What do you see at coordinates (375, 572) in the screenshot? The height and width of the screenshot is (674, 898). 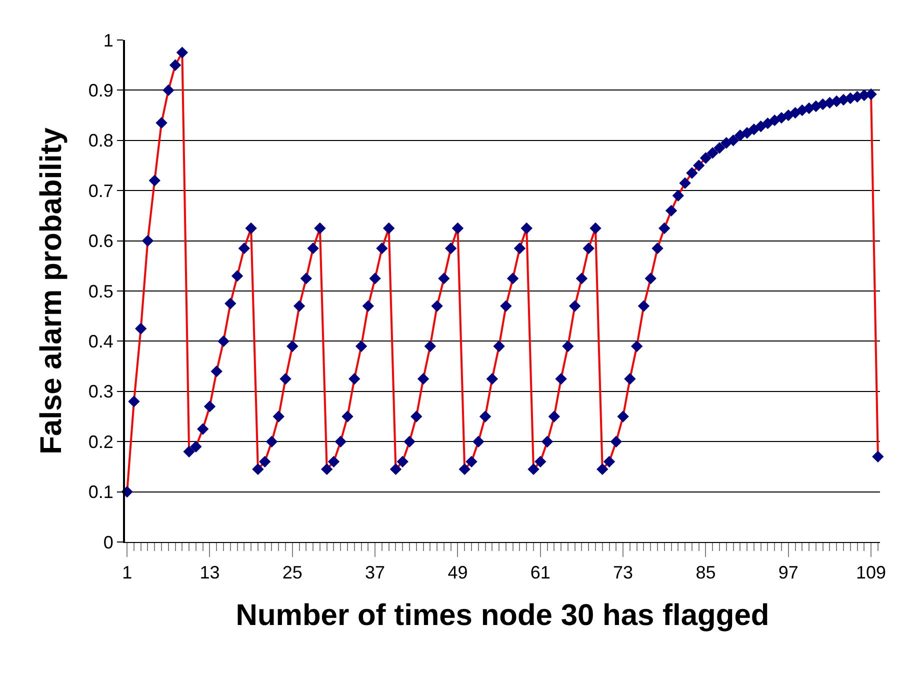 I see `x-tick-label: 37` at bounding box center [375, 572].